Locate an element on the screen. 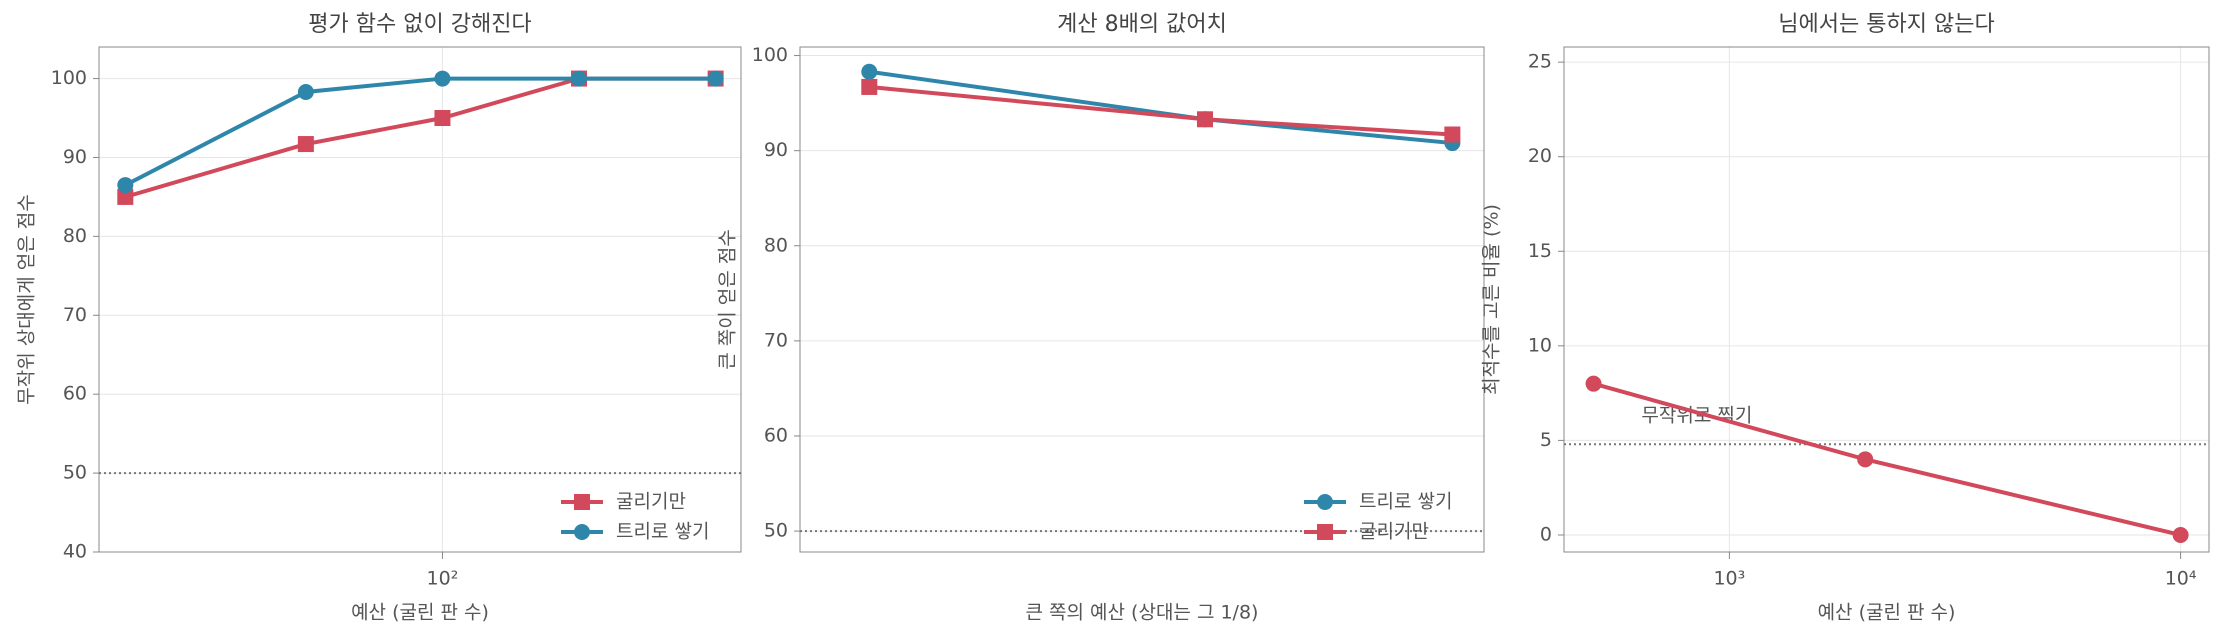  y-tick-label: 15 is located at coordinates (1540, 251).